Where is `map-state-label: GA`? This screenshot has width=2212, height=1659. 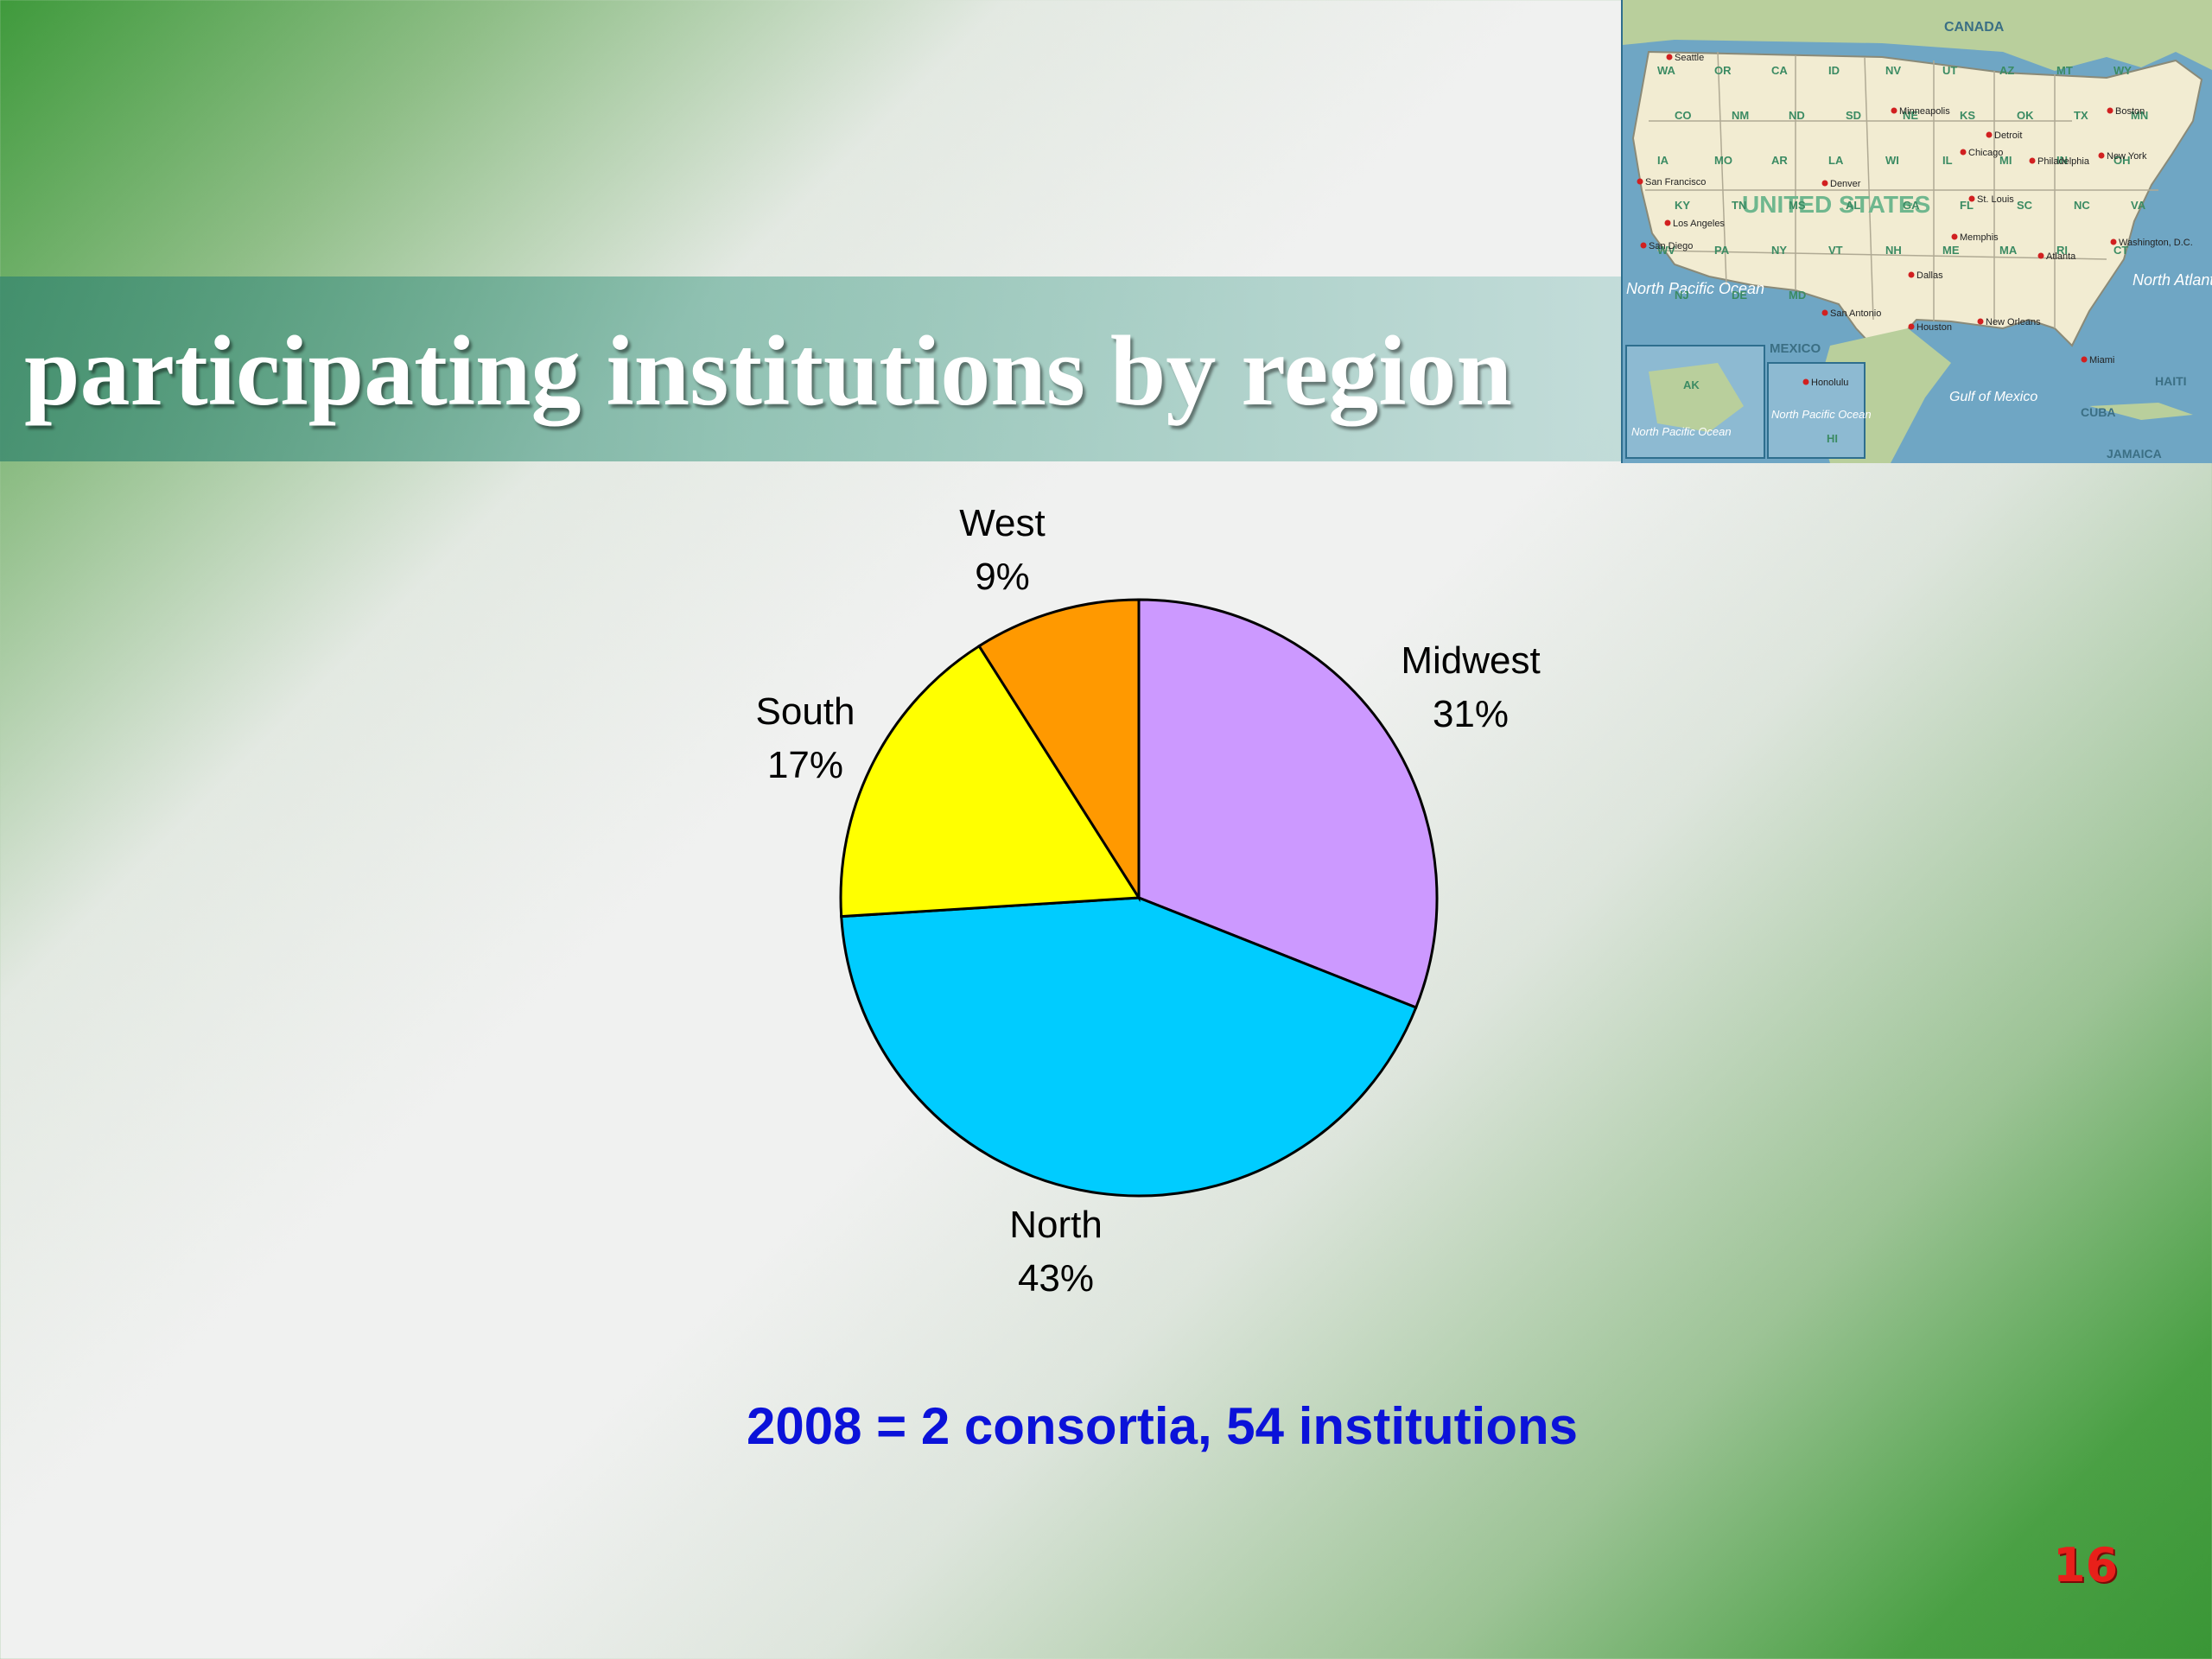 map-state-label: GA is located at coordinates (1911, 205).